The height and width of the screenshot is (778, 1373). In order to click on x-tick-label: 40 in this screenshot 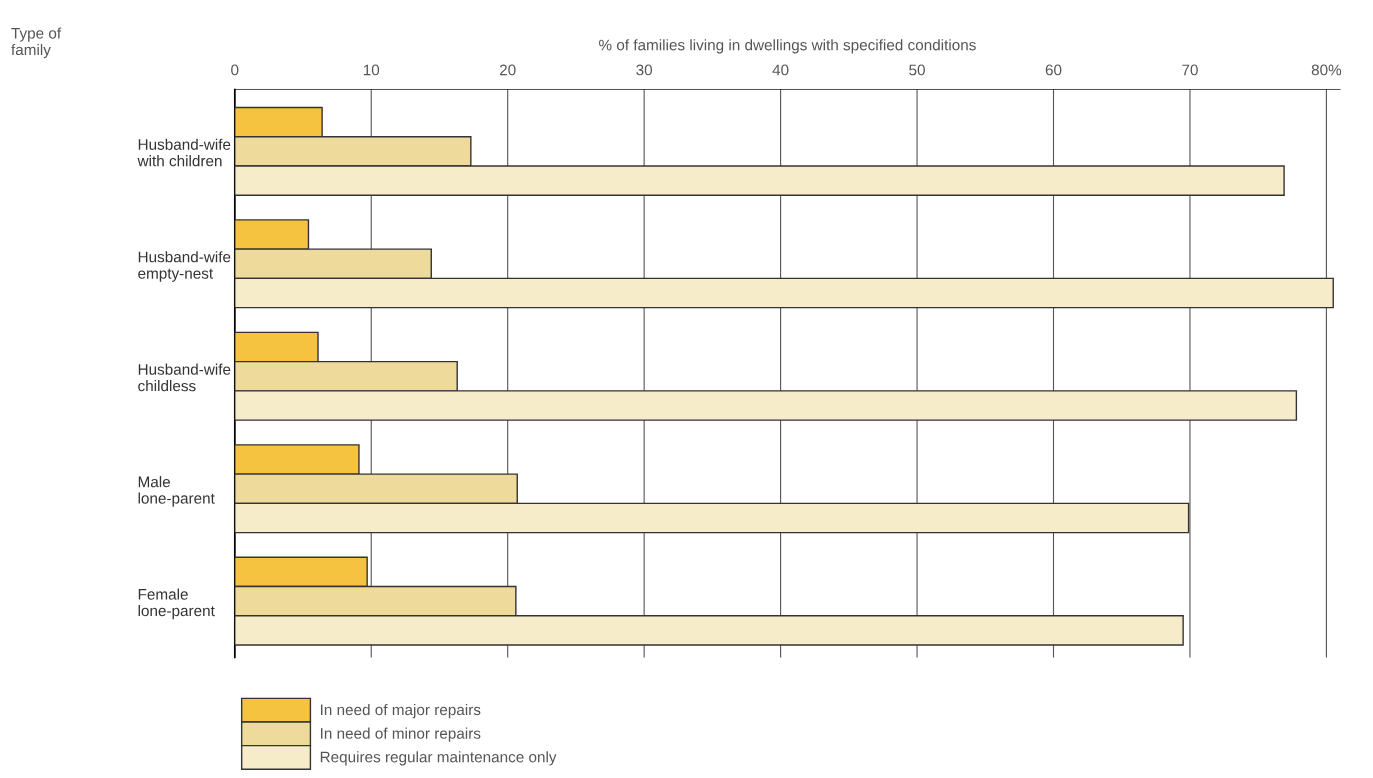, I will do `click(780, 70)`.